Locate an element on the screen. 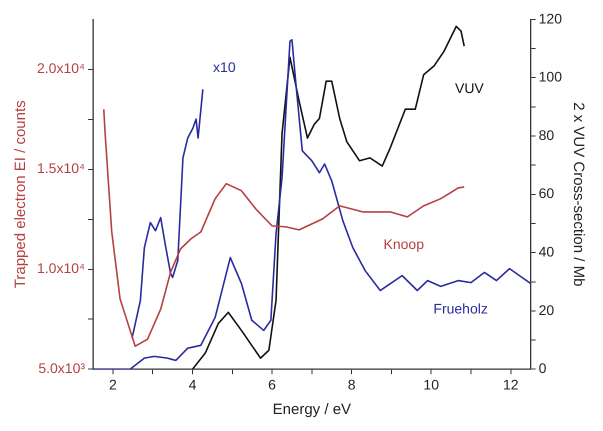  x-tick-label: 2 is located at coordinates (113, 384).